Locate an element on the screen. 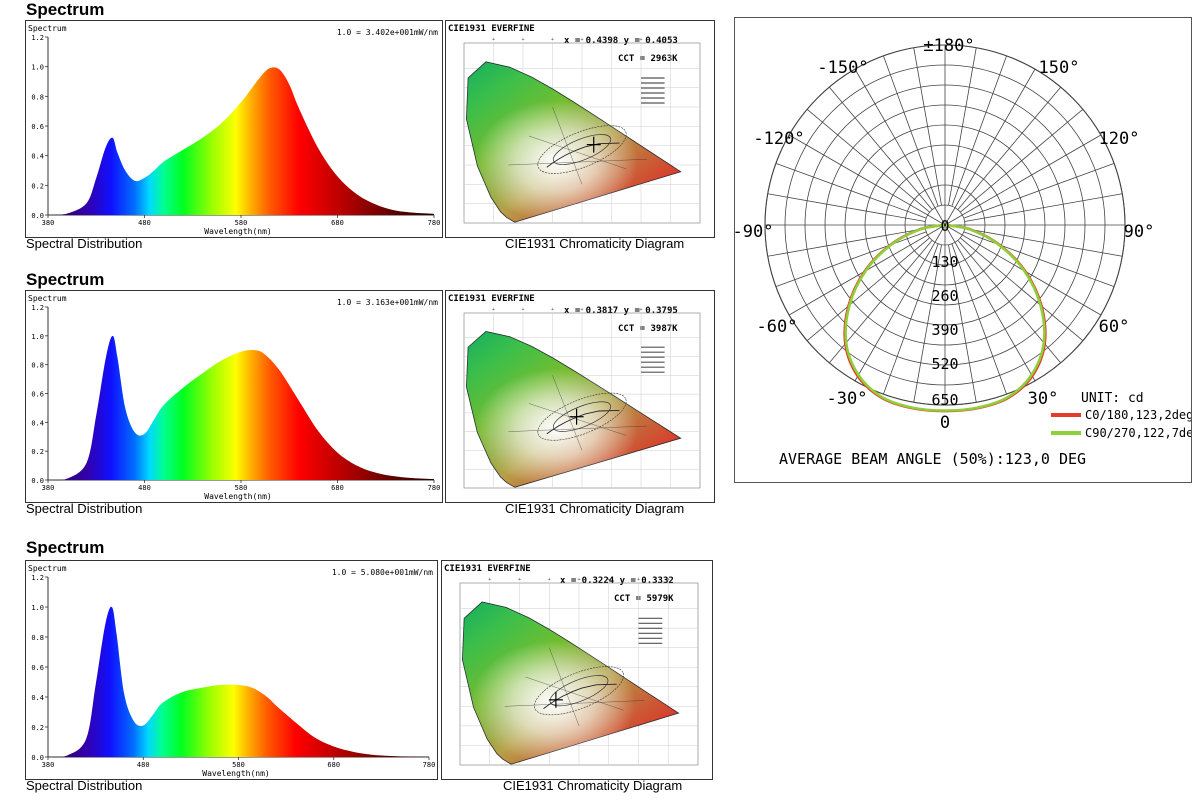  ring-label-130: 130 is located at coordinates (944, 262).